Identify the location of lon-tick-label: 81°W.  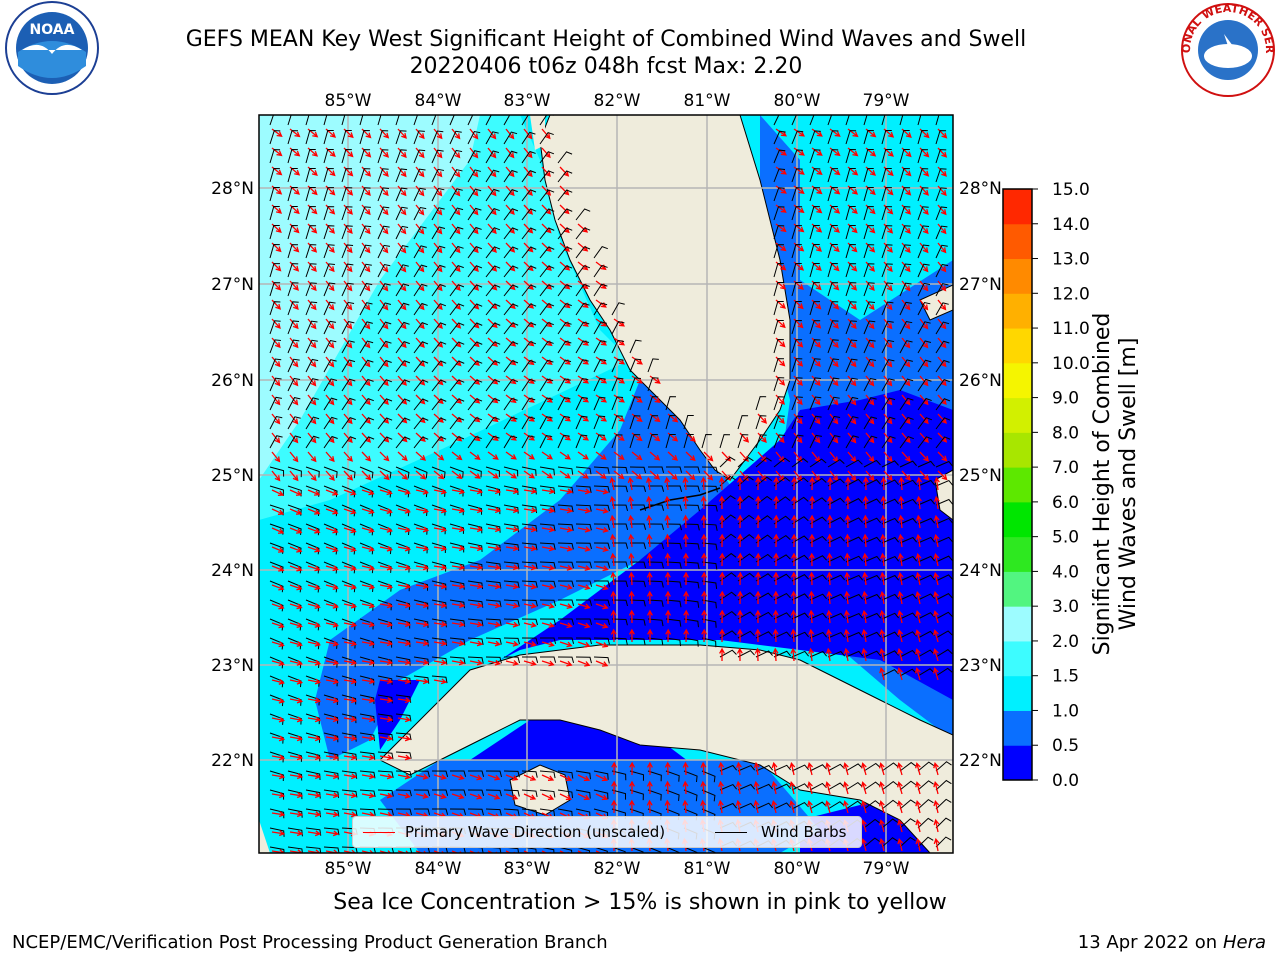
(707, 101).